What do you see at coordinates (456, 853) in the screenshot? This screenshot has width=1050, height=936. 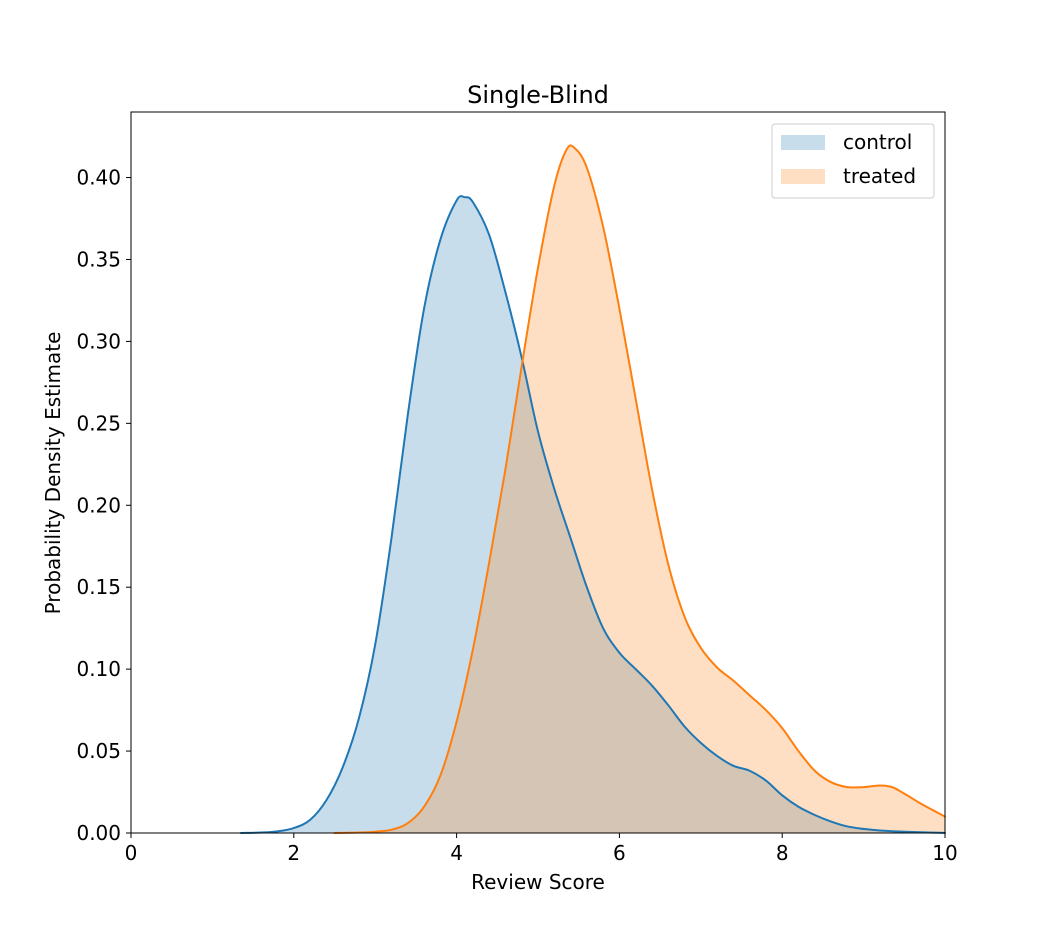 I see `x-tick-label: 4` at bounding box center [456, 853].